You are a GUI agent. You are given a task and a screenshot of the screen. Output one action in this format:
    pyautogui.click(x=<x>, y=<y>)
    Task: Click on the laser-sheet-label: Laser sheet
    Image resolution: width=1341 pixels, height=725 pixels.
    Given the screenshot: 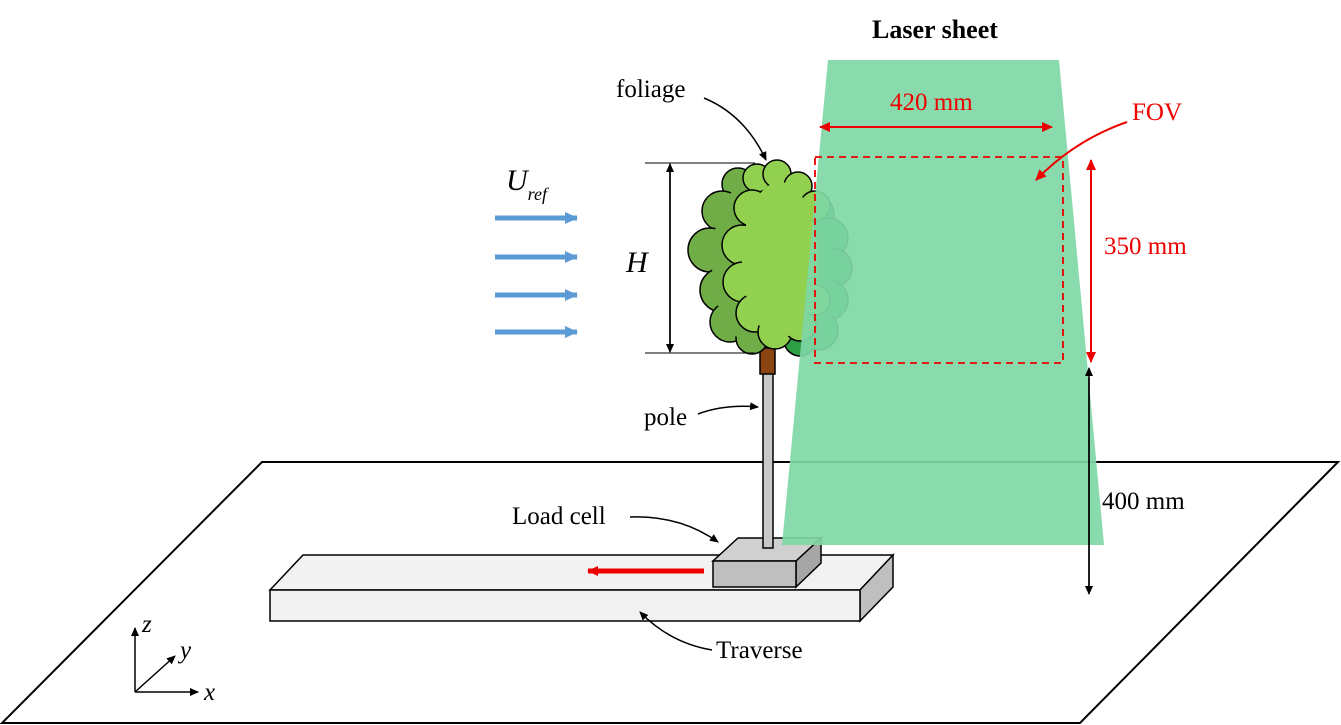 What is the action you would take?
    pyautogui.click(x=935, y=29)
    